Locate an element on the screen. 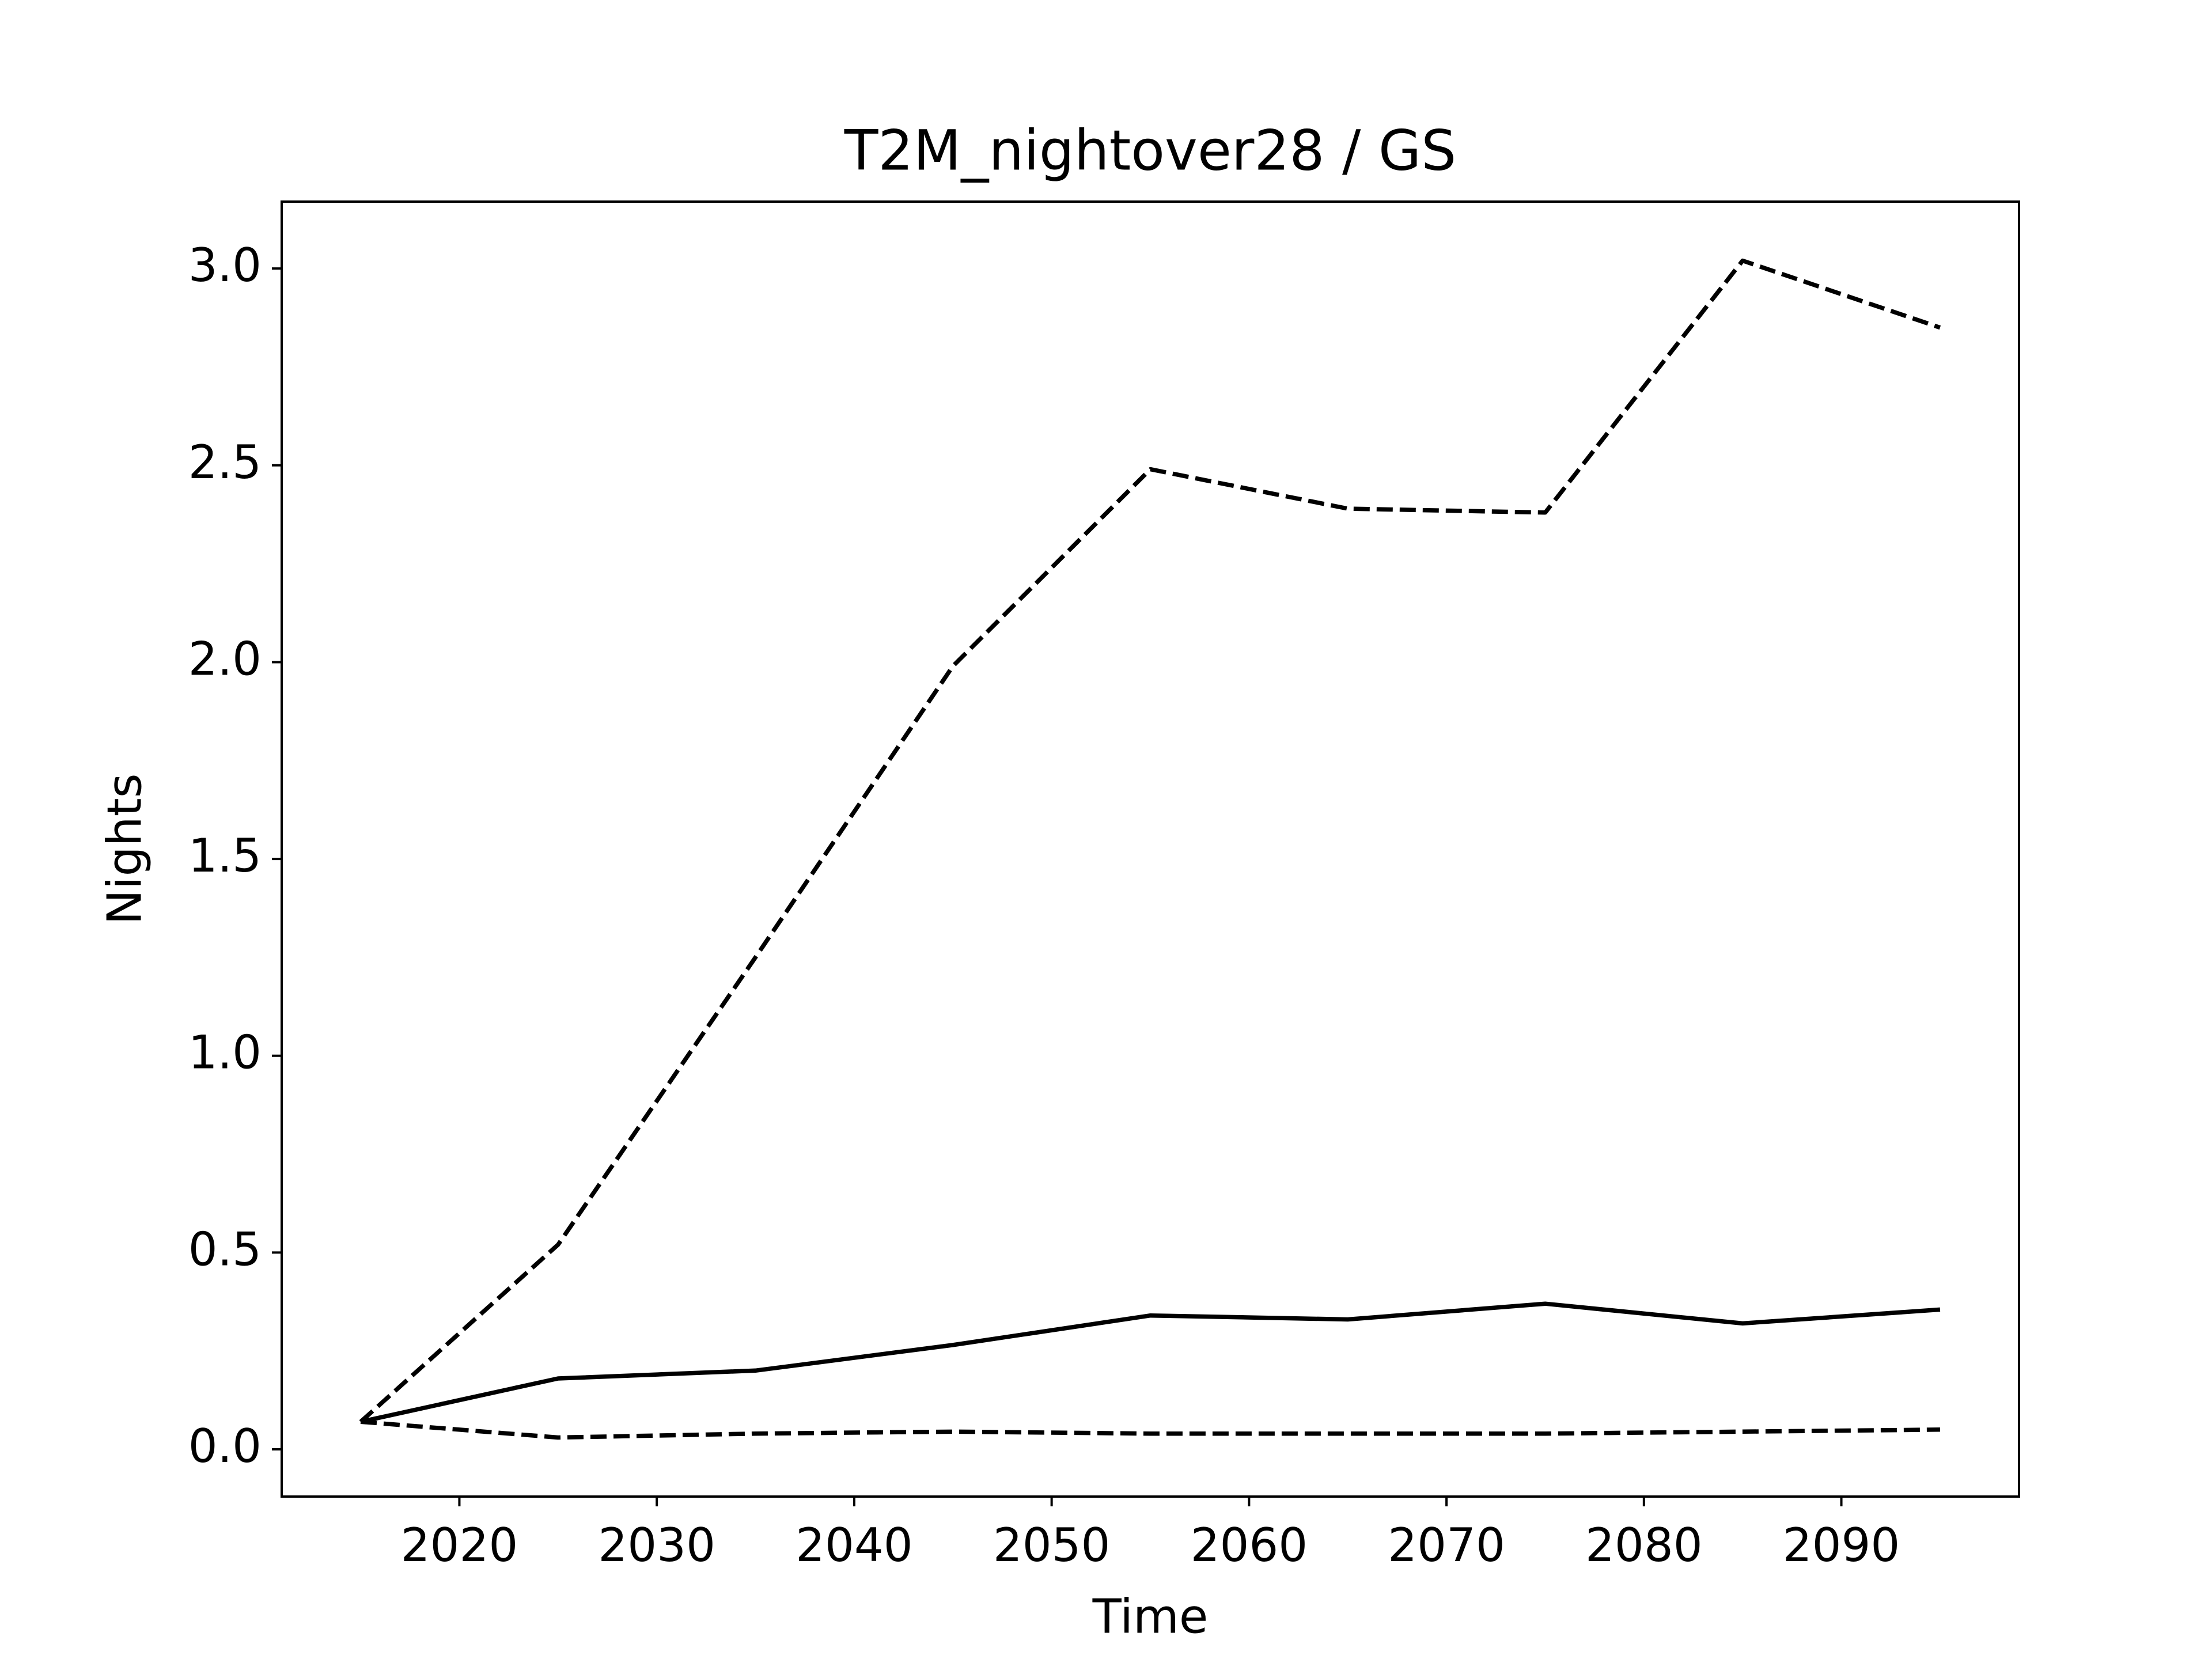 This screenshot has width=2212, height=1659. y-tick-label: 0.5 is located at coordinates (225, 1249).